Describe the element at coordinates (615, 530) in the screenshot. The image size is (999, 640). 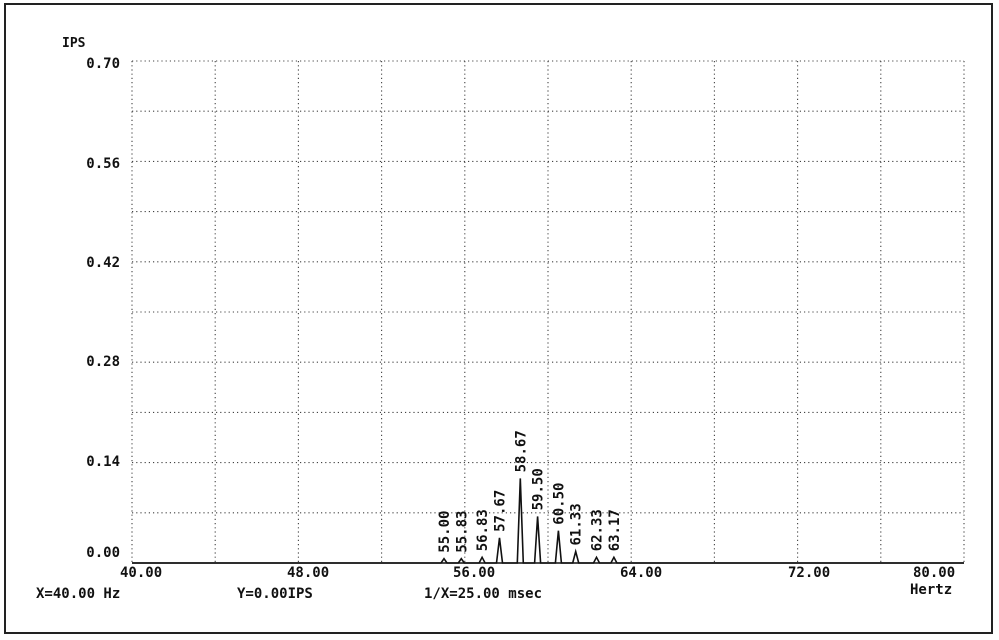
I see `peak-label: 63.17` at that location.